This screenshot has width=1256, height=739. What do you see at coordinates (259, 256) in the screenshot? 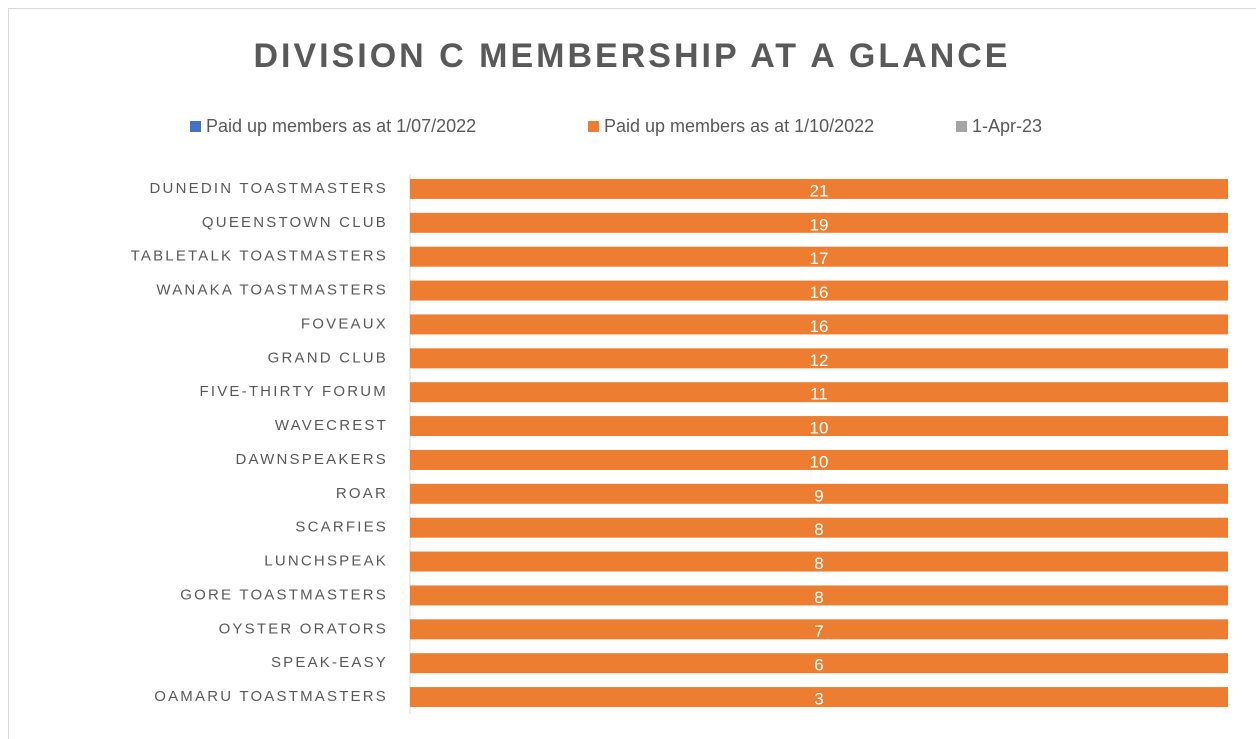
I see `y-tick-label: TABLETALK TOASTMASTERS` at bounding box center [259, 256].